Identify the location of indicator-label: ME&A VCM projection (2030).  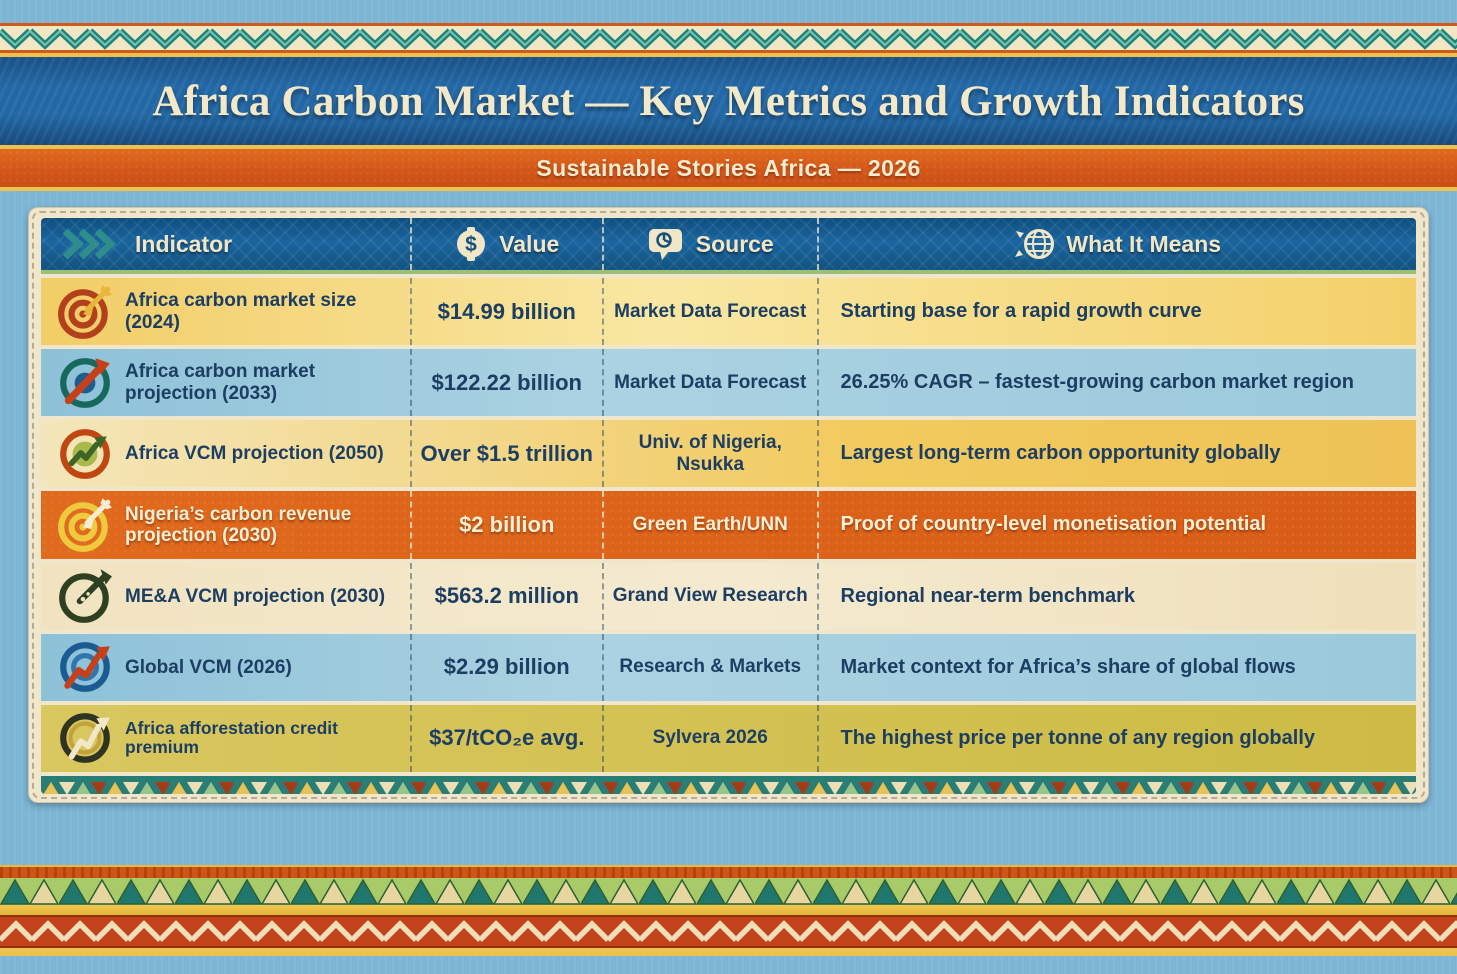
(255, 596).